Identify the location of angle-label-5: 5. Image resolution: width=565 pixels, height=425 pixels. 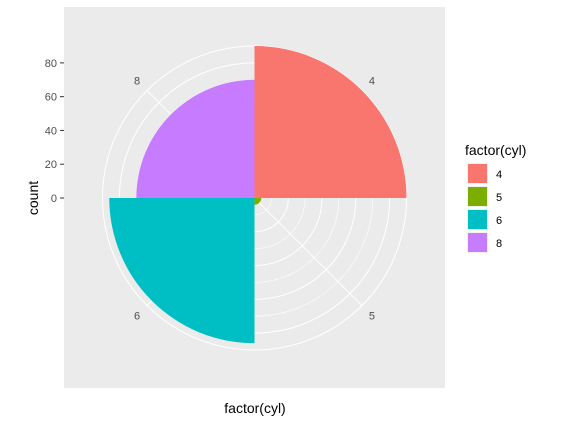
(372, 316).